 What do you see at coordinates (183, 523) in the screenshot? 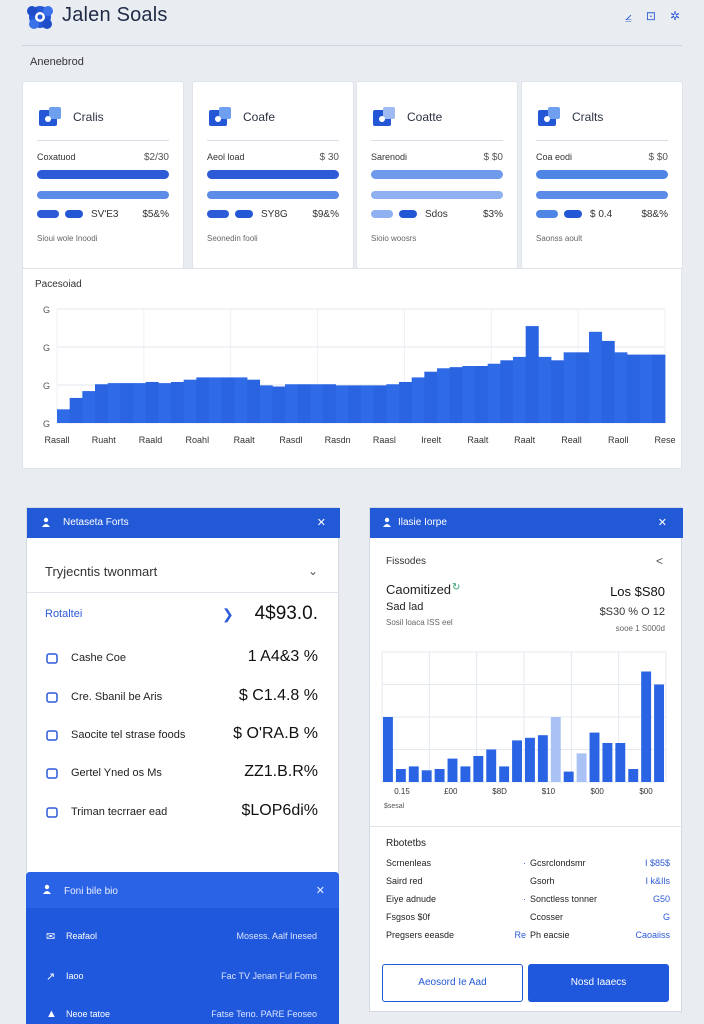
I see `left-panel-header: Netaseta Forts ✕` at bounding box center [183, 523].